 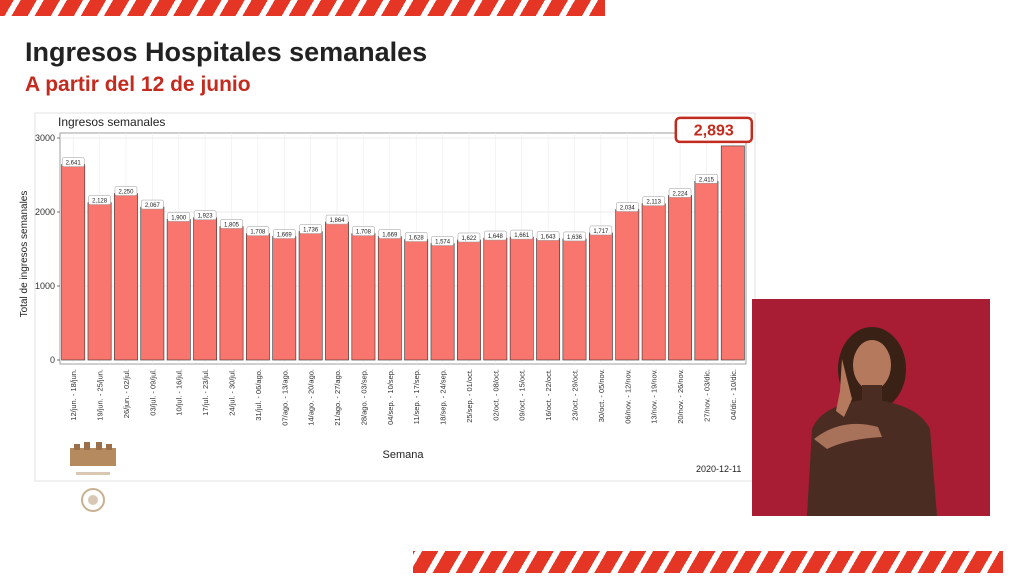 What do you see at coordinates (469, 396) in the screenshot?
I see `x-tick-label: 25/sep. - 01/oct.` at bounding box center [469, 396].